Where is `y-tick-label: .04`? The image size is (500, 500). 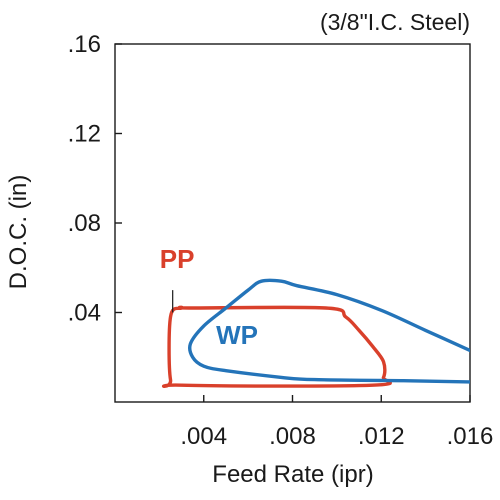 y-tick-label: .04 is located at coordinates (84, 313).